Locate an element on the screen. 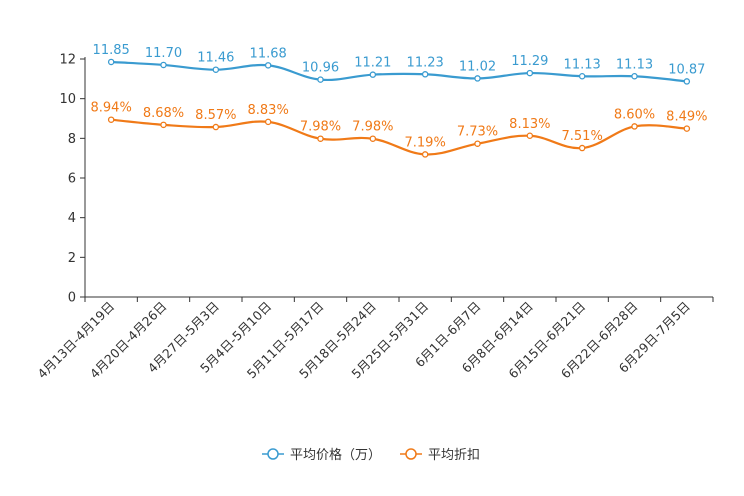 The image size is (744, 496). discount-data-label: 8.68% is located at coordinates (163, 113).